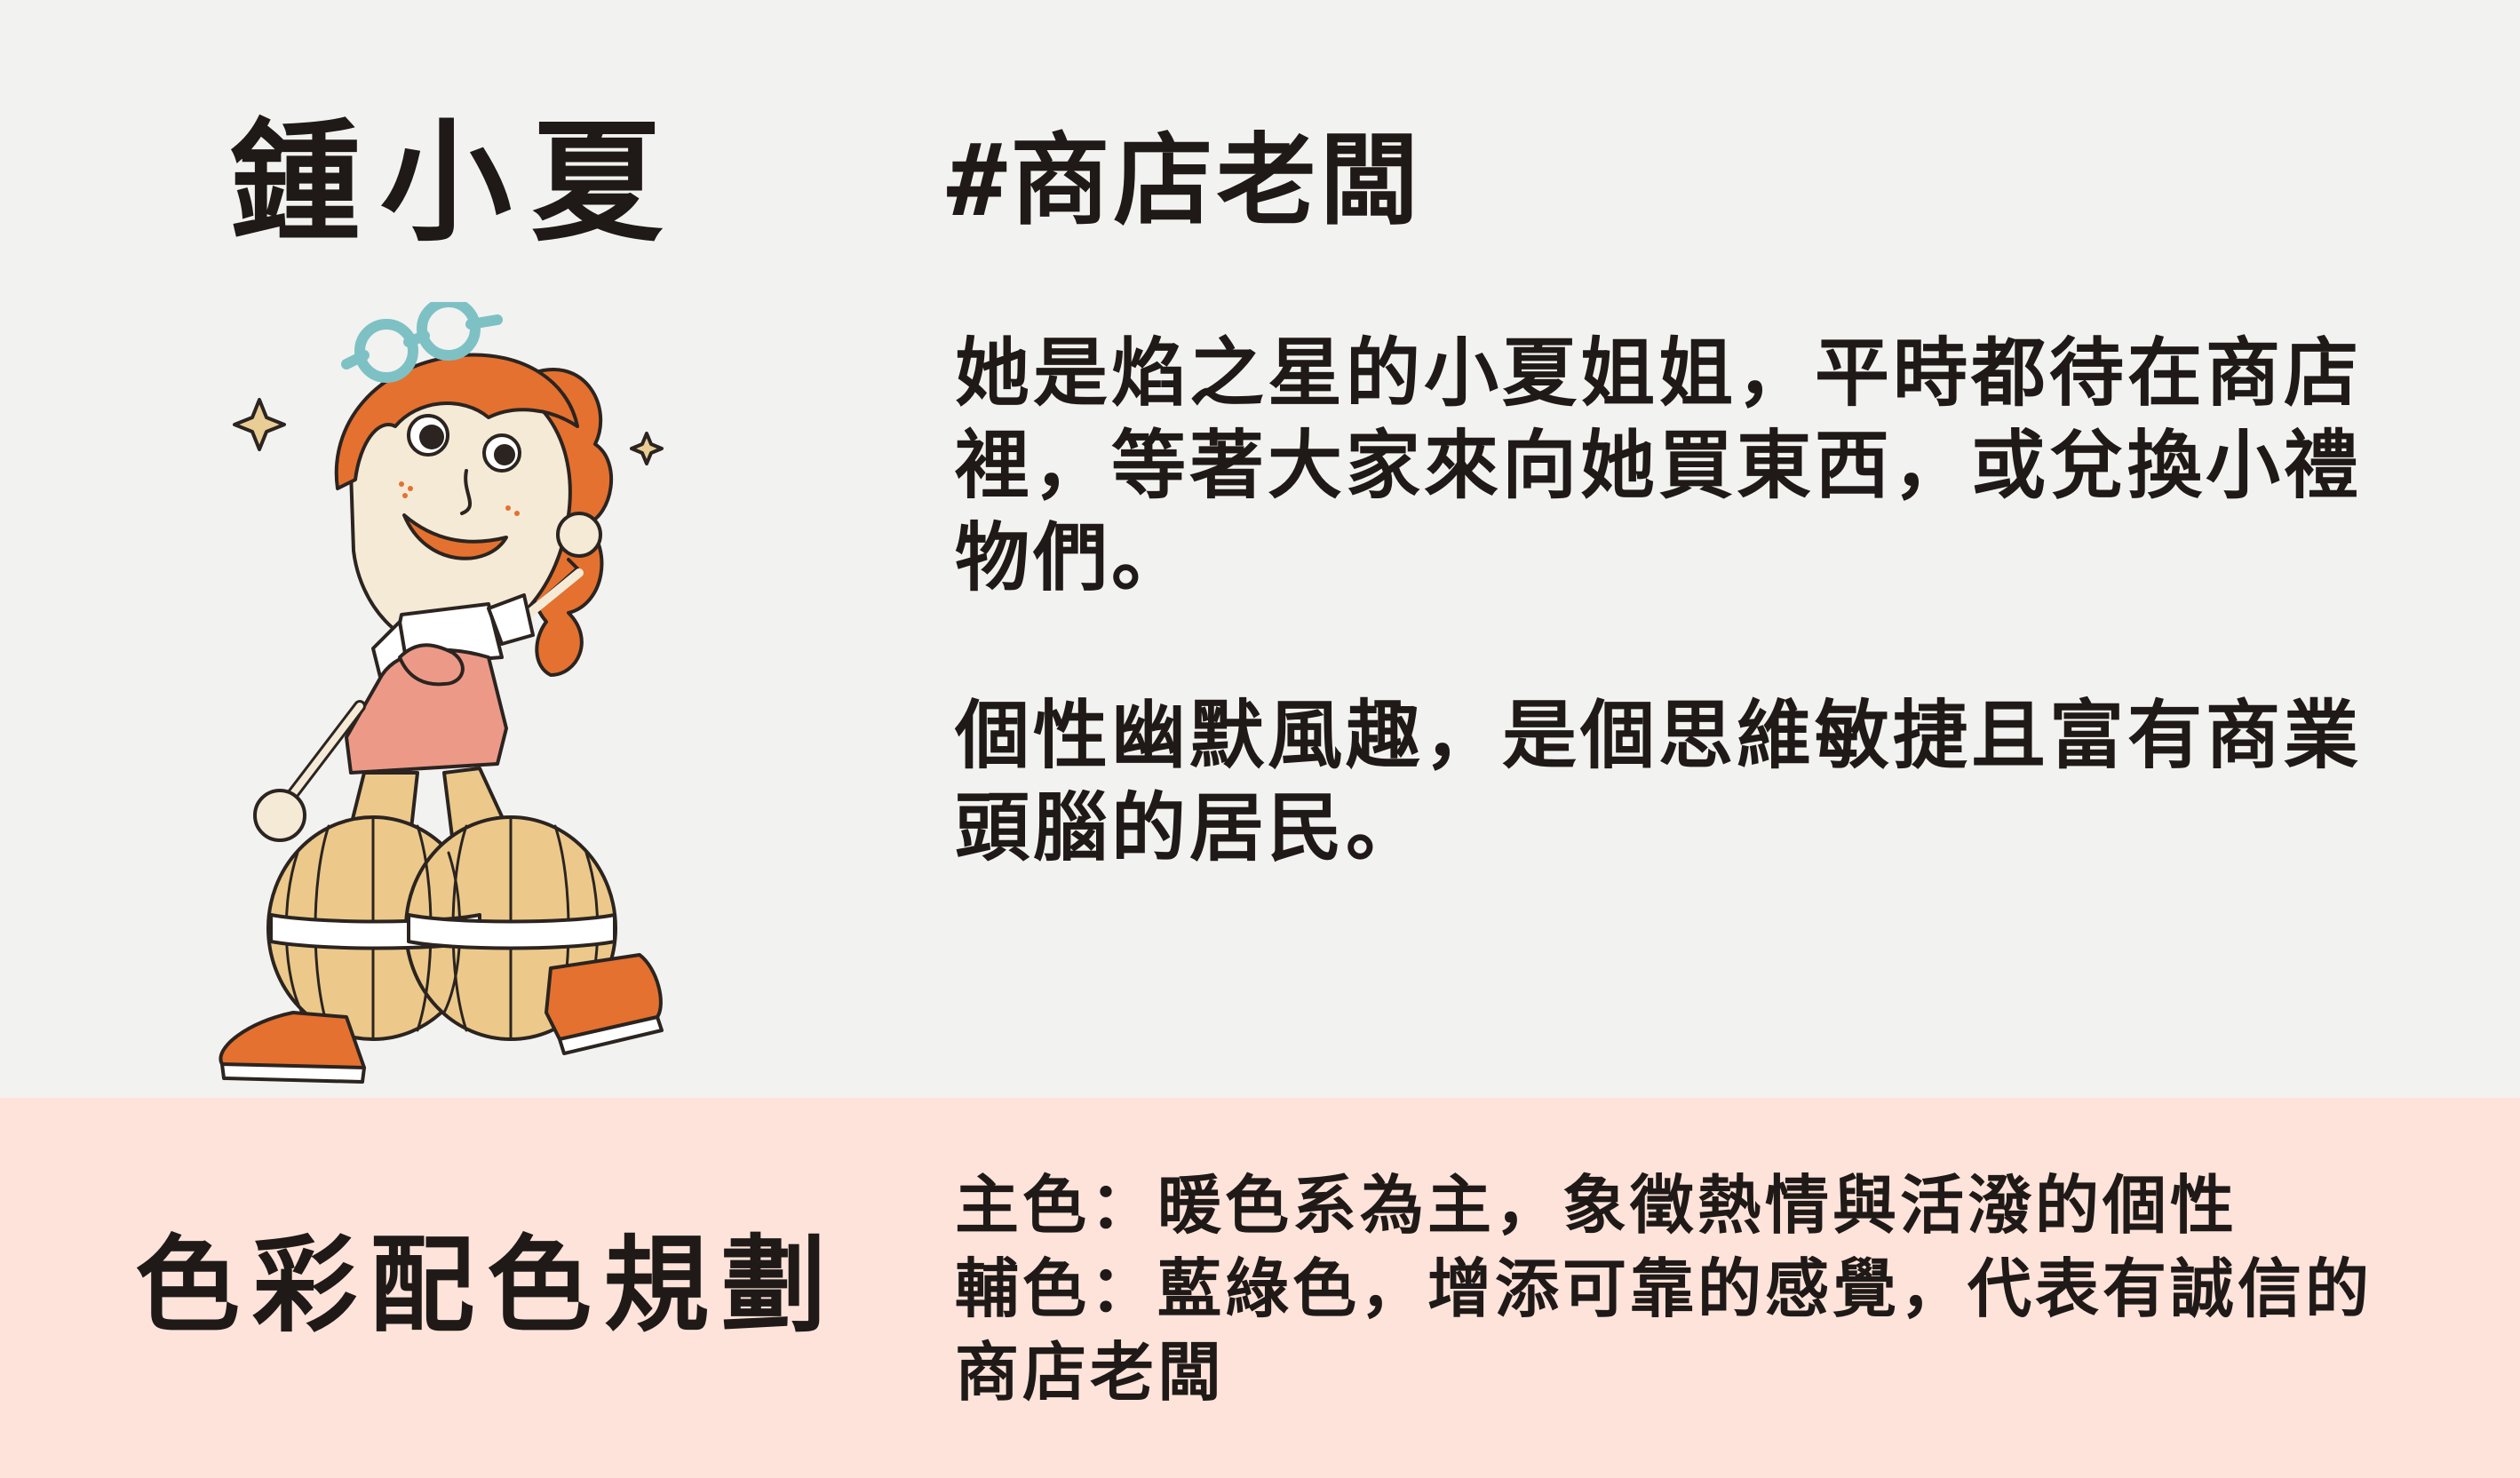 The image size is (2520, 1478). Describe the element at coordinates (1664, 1331) in the screenshot. I see `secondary-color-note: 輔色：藍綠色，增添可靠的感覺，代表有誠信的商店老闆` at that location.